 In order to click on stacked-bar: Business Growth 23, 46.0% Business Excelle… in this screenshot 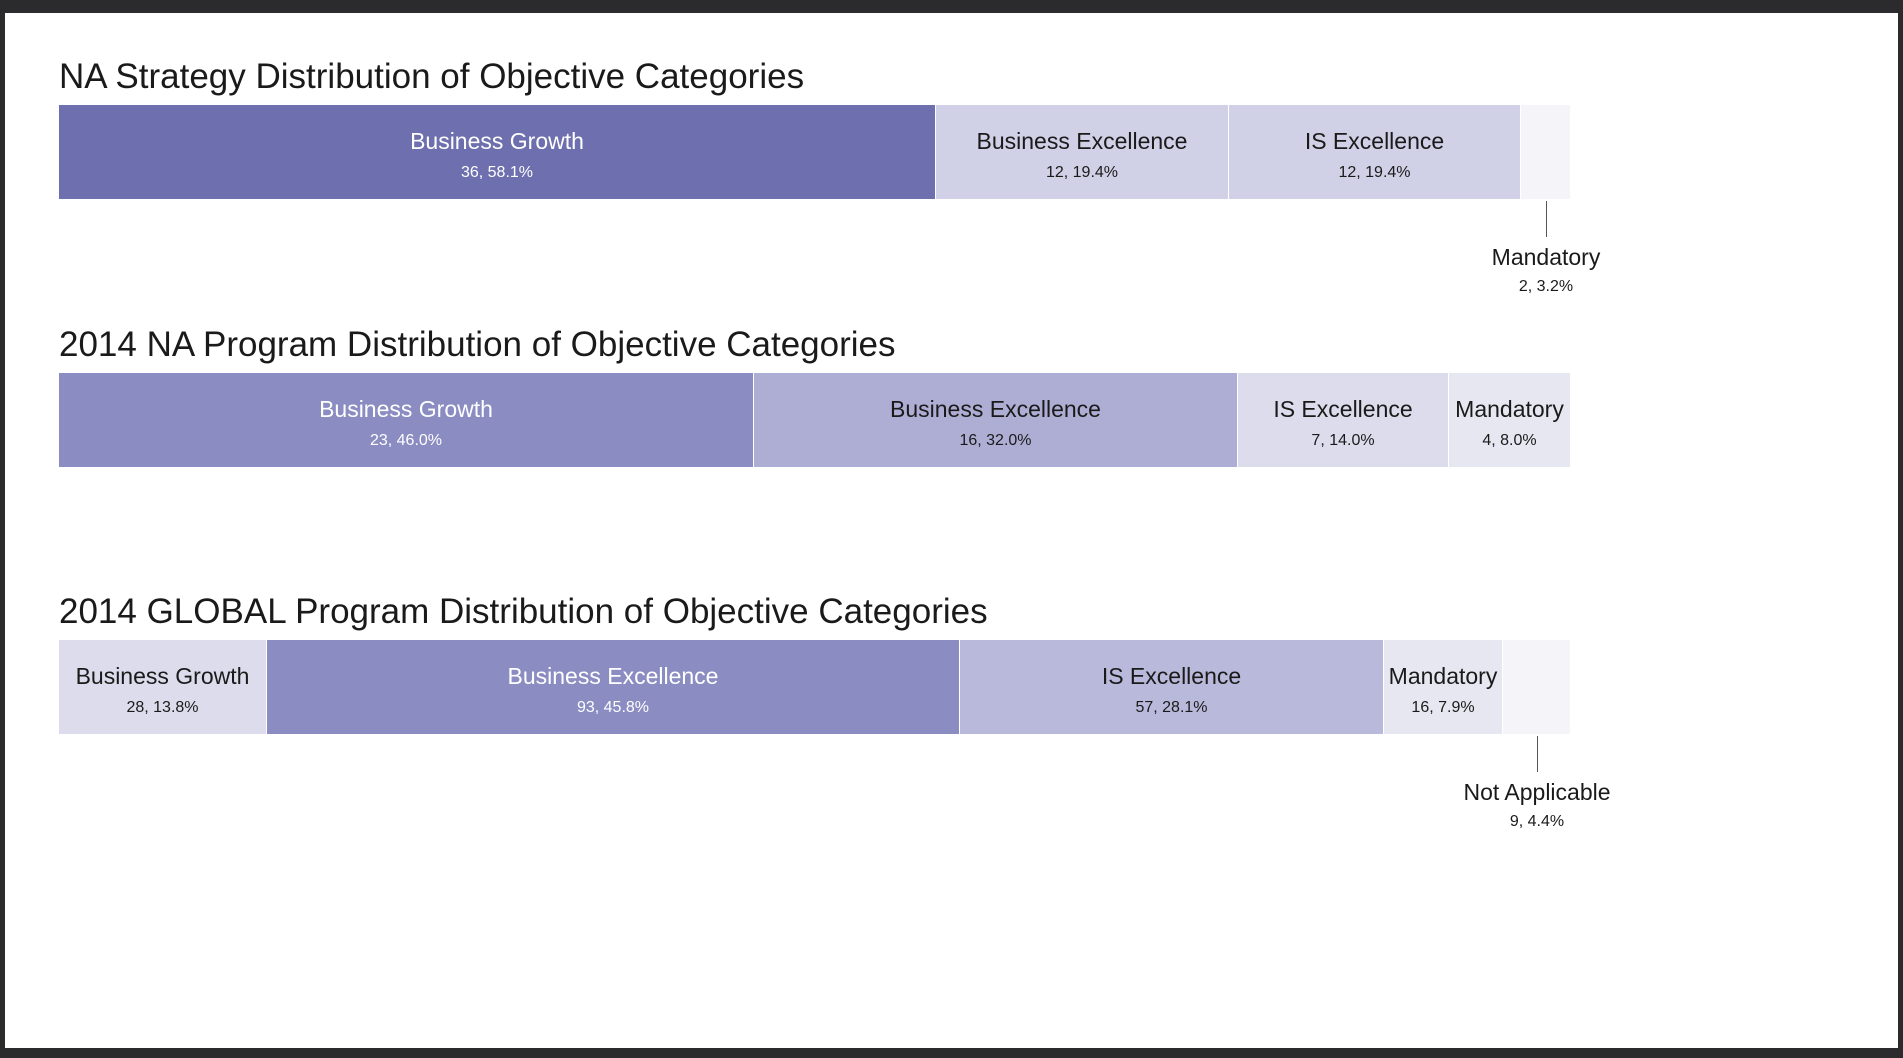, I will do `click(814, 420)`.